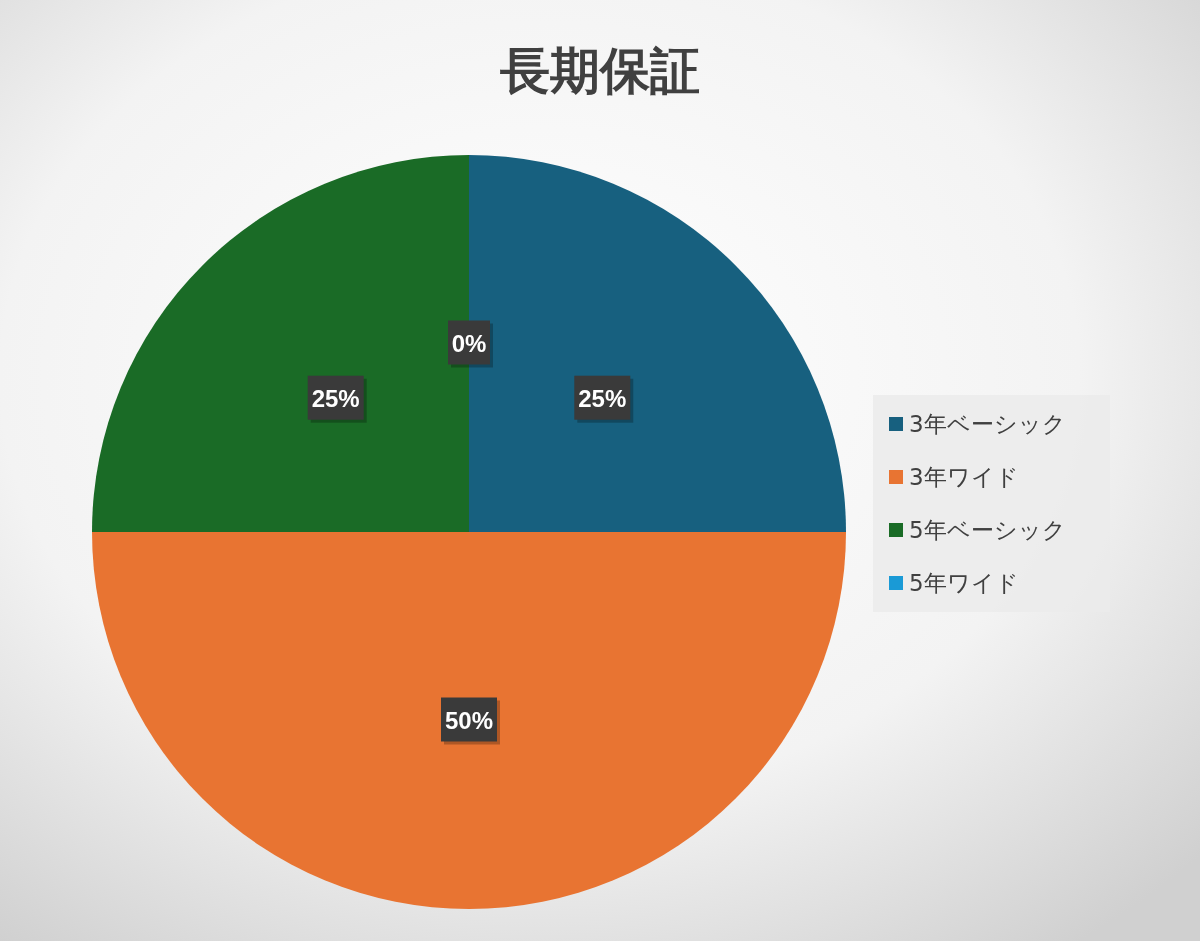  I want to click on legend-label: 3年ベーシック, so click(987, 424).